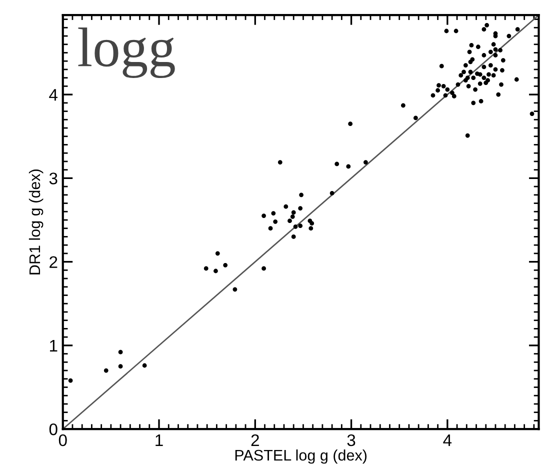 The width and height of the screenshot is (542, 472). Describe the element at coordinates (447, 440) in the screenshot. I see `x-tick-label: 4` at that location.